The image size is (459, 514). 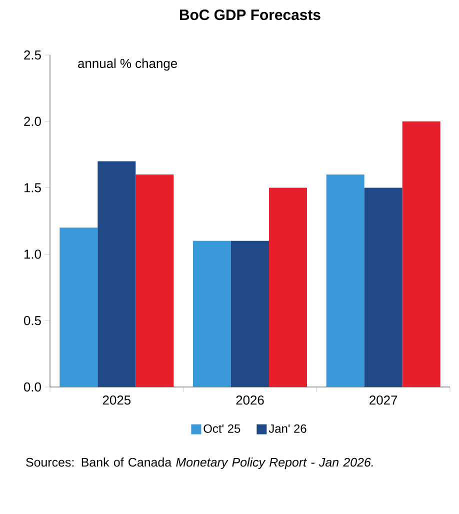 I want to click on x-tick-label: 2025, so click(x=116, y=400).